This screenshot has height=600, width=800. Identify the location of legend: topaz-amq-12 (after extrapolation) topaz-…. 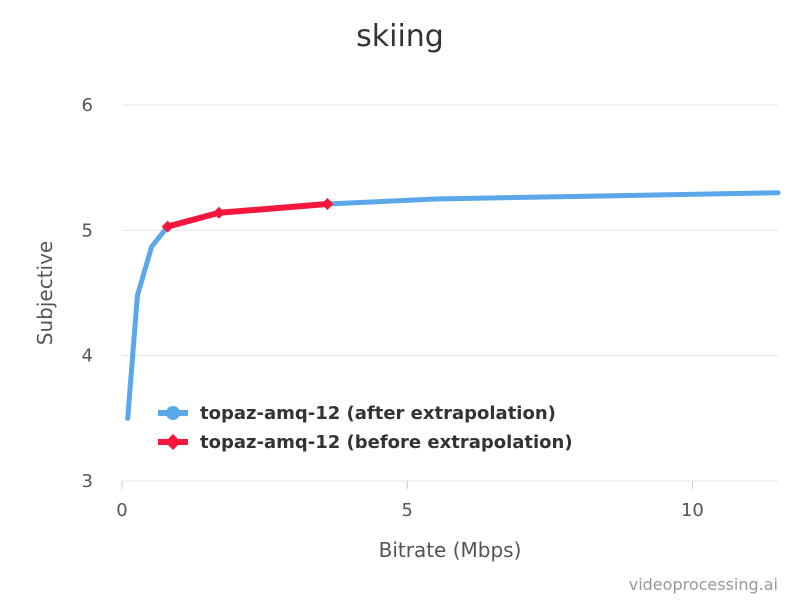
(365, 428).